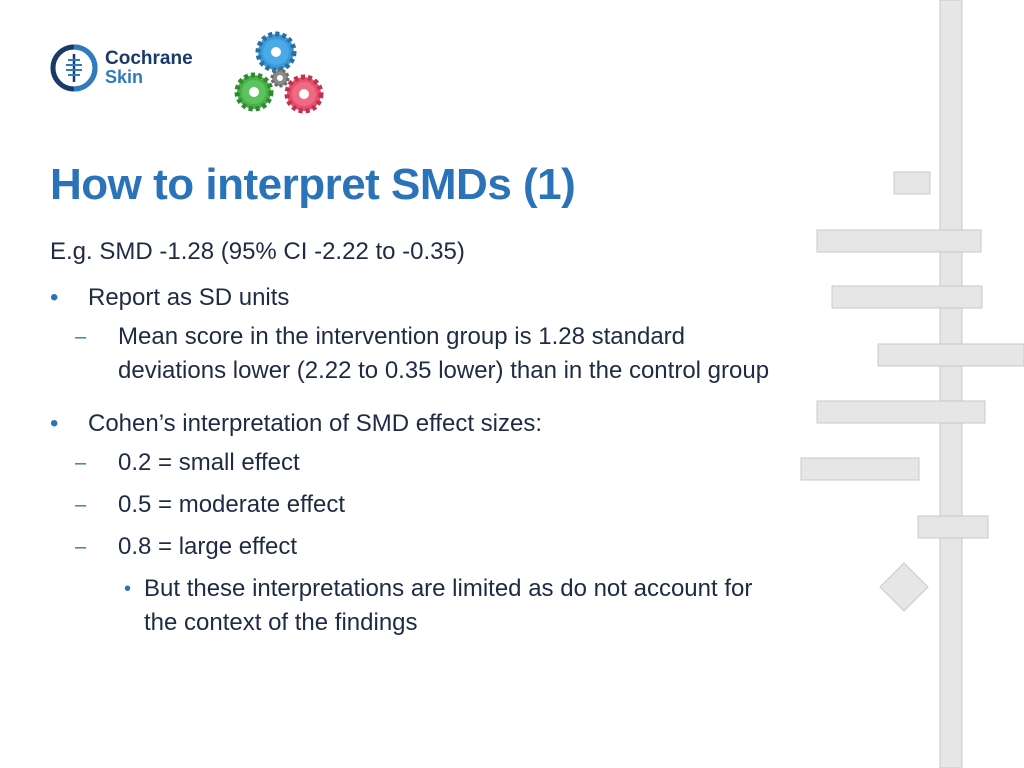 This screenshot has height=768, width=1024. I want to click on deco-diamond, so click(904, 587).